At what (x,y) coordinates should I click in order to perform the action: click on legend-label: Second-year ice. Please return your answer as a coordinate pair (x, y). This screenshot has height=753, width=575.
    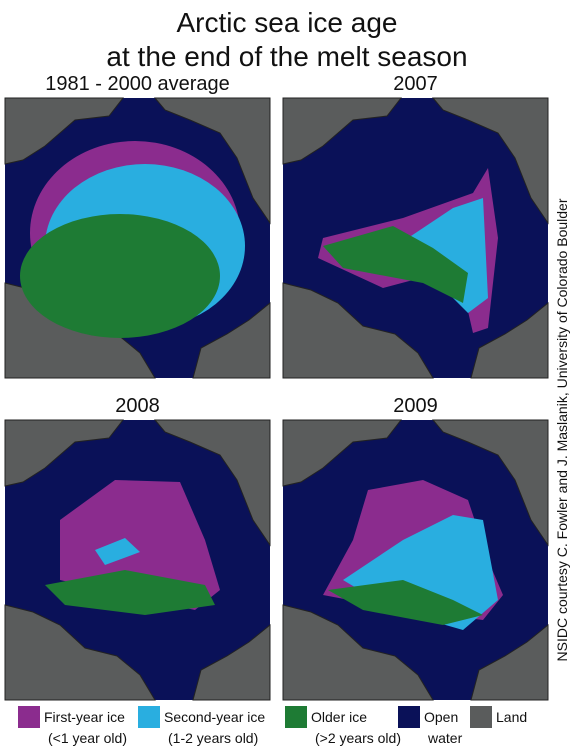
    Looking at the image, I should click on (214, 717).